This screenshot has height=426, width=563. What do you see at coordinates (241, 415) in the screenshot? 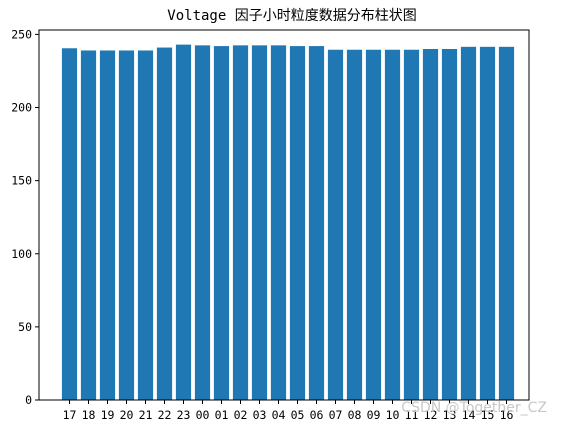
I see `x-tick-label: 02` at bounding box center [241, 415].